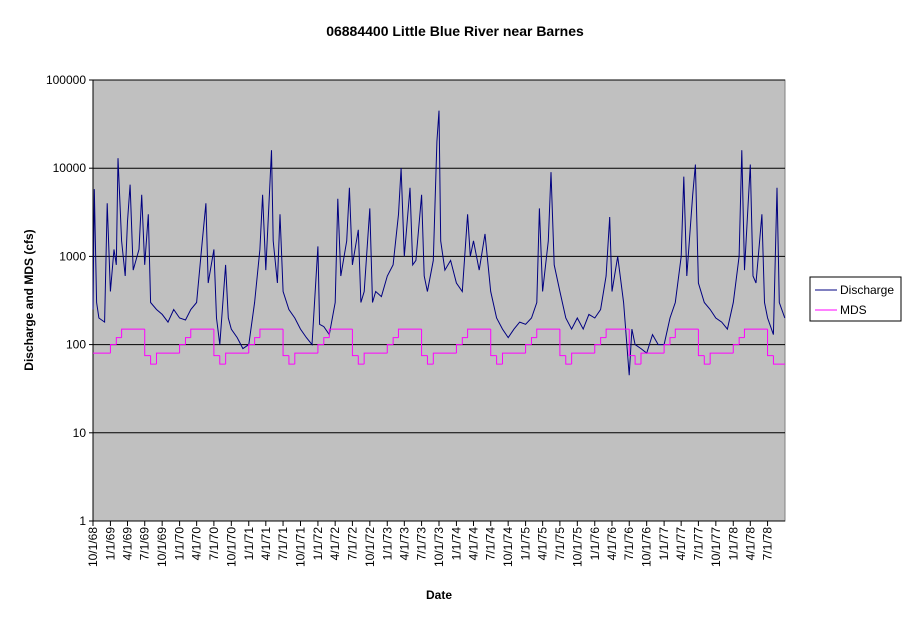  Describe the element at coordinates (266, 544) in the screenshot. I see `x-tick-label: 4/1/71` at that location.